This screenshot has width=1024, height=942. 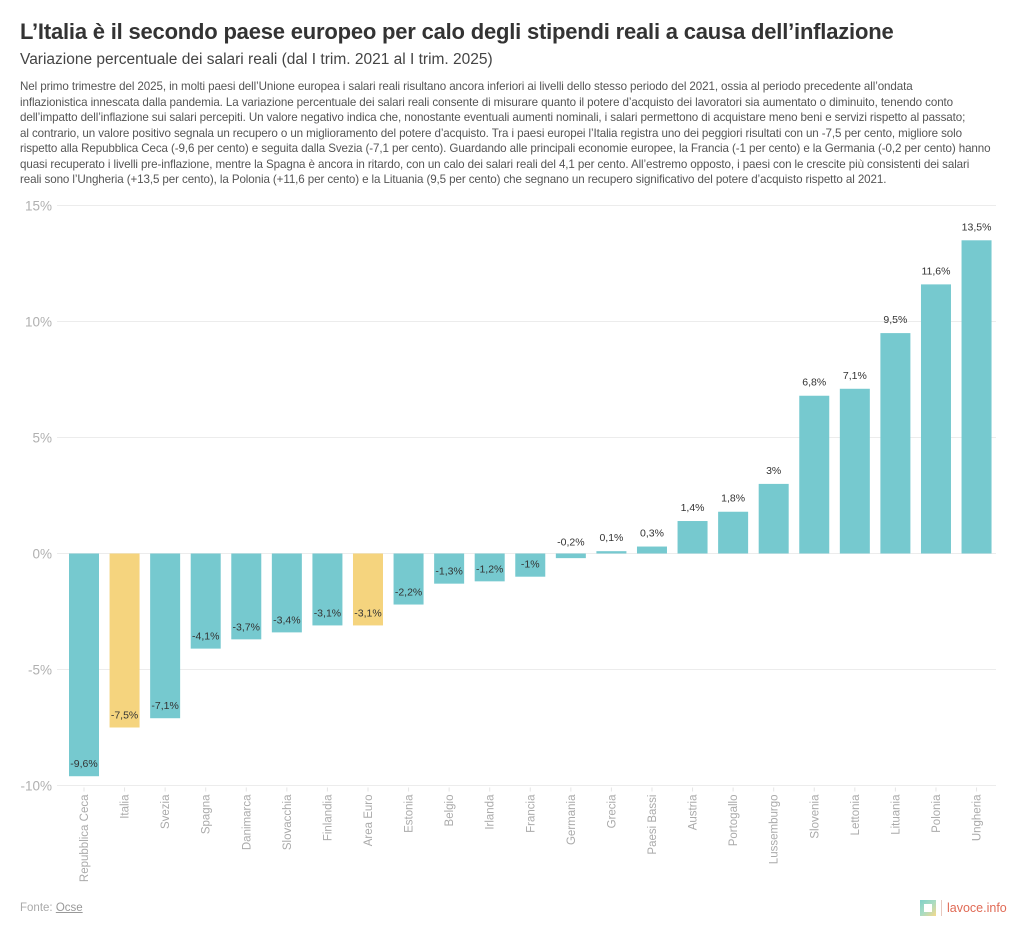 I want to click on x-tick-label: Danimarca, so click(x=247, y=822).